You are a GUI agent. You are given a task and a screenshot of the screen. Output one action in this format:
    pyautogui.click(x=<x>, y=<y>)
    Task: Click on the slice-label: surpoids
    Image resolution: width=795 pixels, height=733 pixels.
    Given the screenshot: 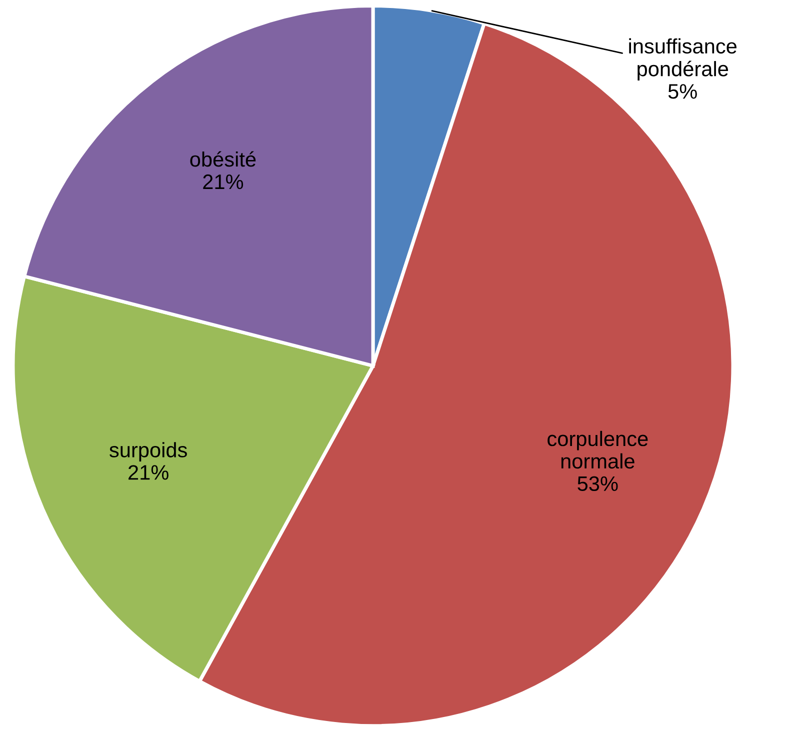 What is the action you would take?
    pyautogui.click(x=148, y=452)
    